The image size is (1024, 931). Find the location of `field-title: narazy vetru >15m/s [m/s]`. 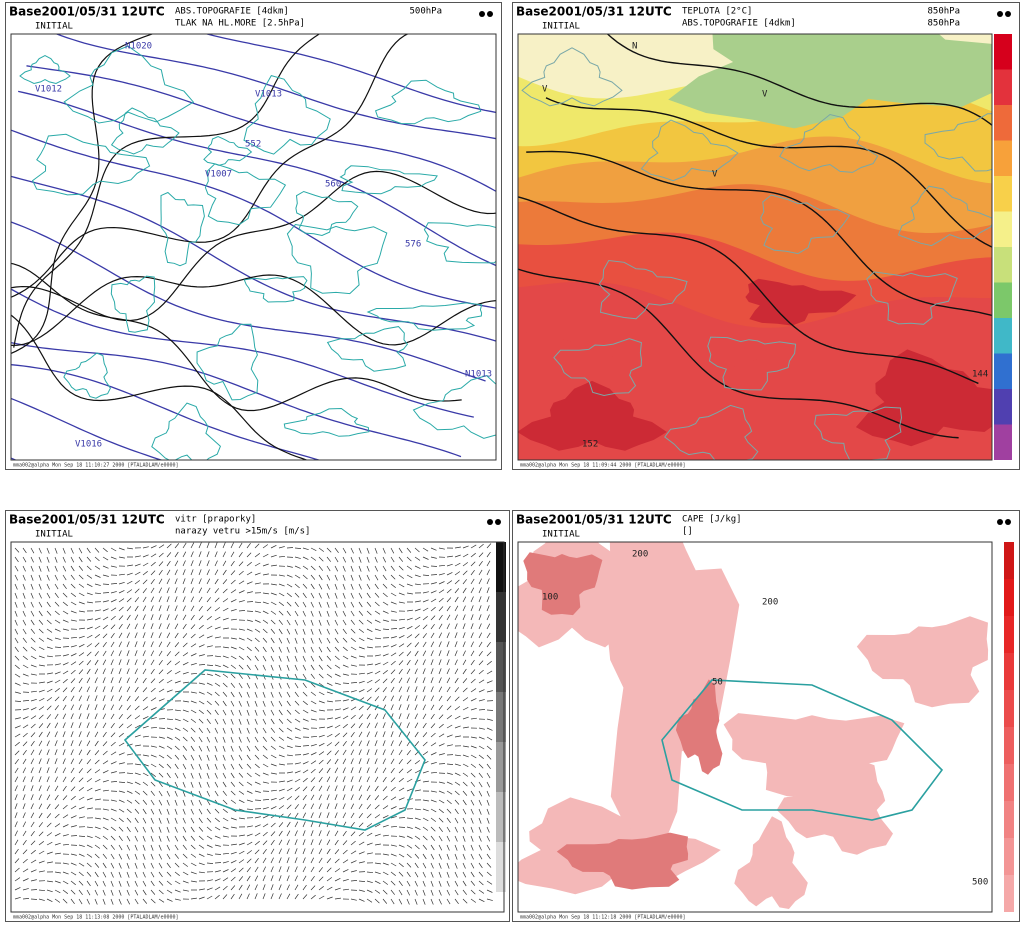

field-title: narazy vetru >15m/s [m/s] is located at coordinates (242, 532).